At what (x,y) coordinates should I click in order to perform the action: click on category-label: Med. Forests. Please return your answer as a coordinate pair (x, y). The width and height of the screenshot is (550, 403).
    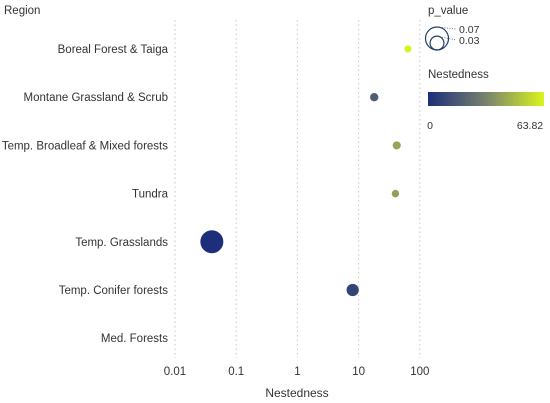
    Looking at the image, I should click on (134, 339).